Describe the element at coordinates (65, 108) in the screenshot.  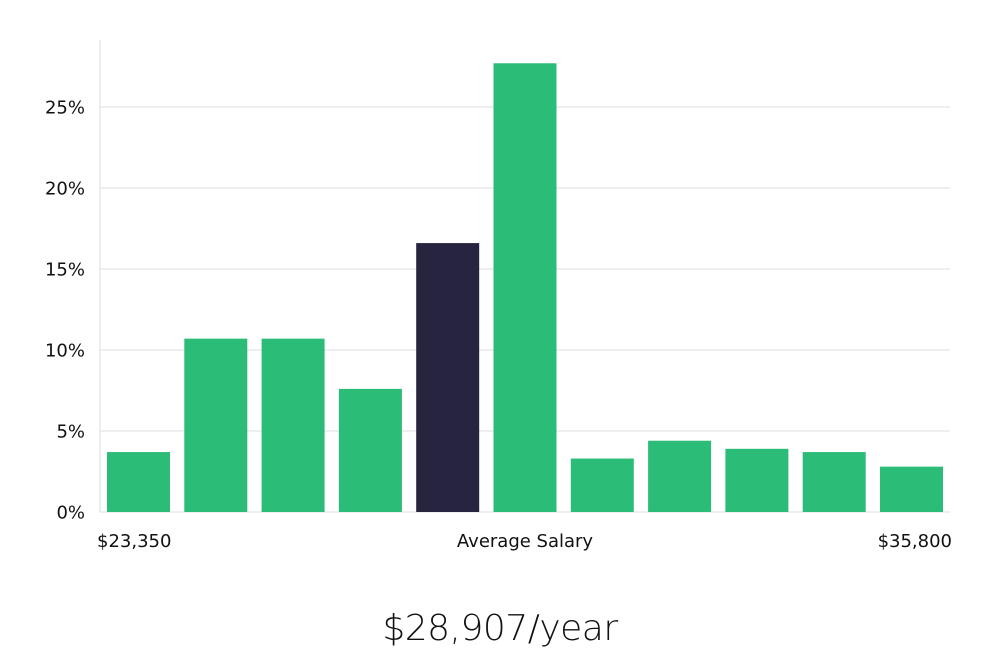
I see `y-tick-label: 25%` at that location.